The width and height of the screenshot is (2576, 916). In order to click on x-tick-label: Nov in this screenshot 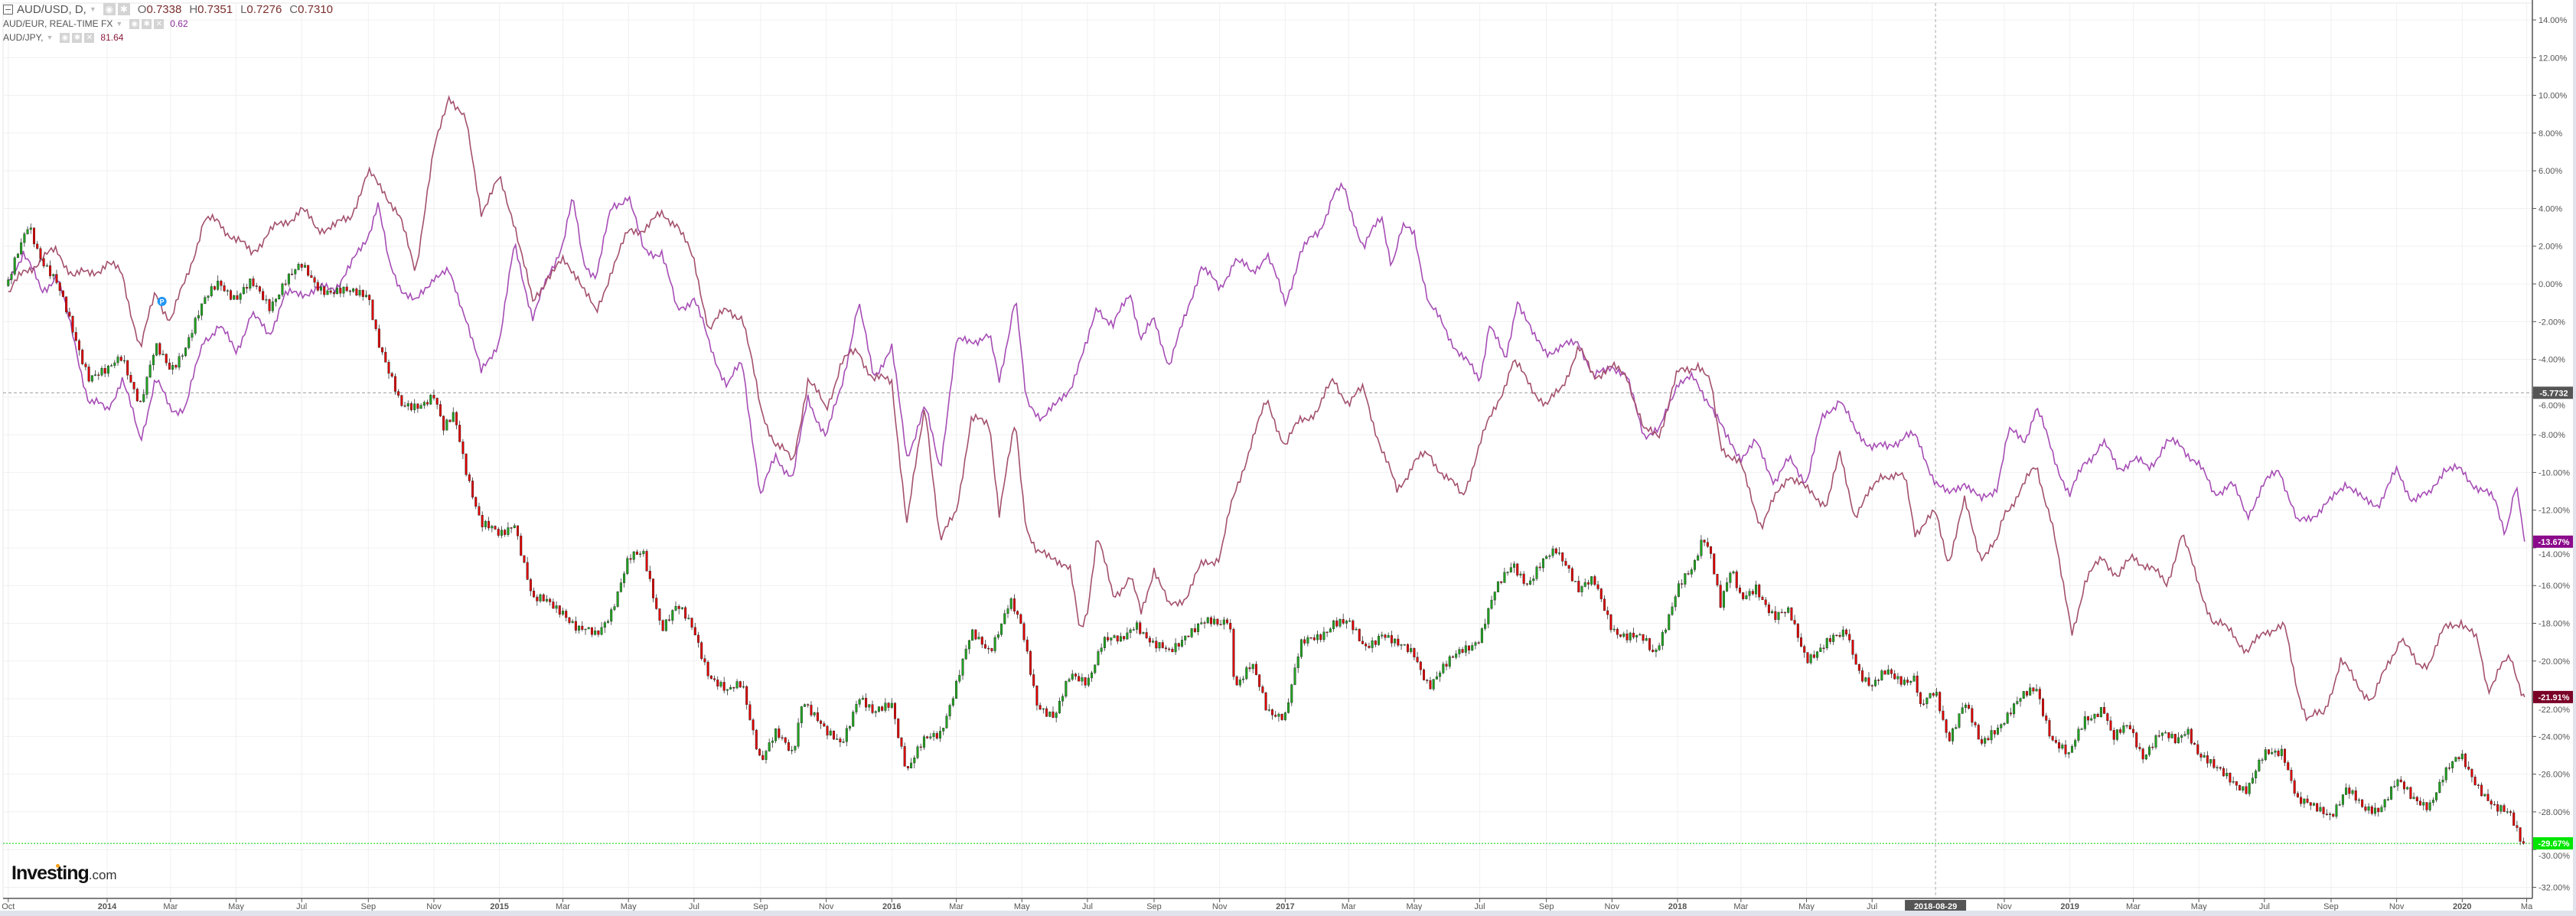, I will do `click(1220, 906)`.